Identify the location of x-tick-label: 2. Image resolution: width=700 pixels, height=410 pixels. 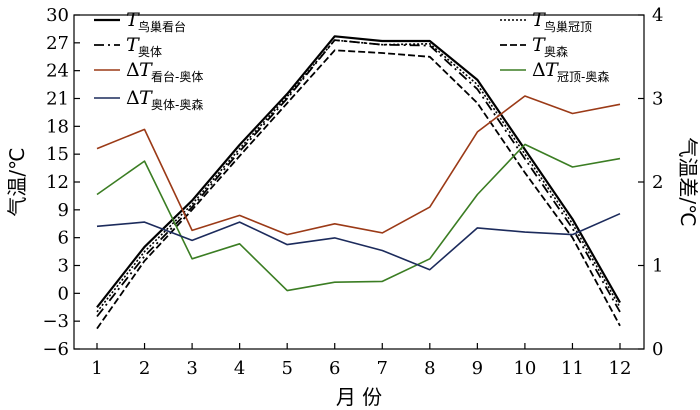
(144, 368).